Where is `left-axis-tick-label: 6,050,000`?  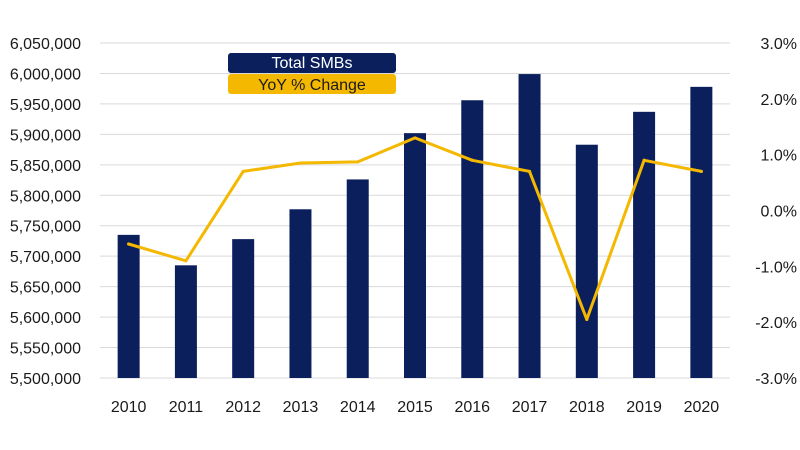 left-axis-tick-label: 6,050,000 is located at coordinates (45, 44).